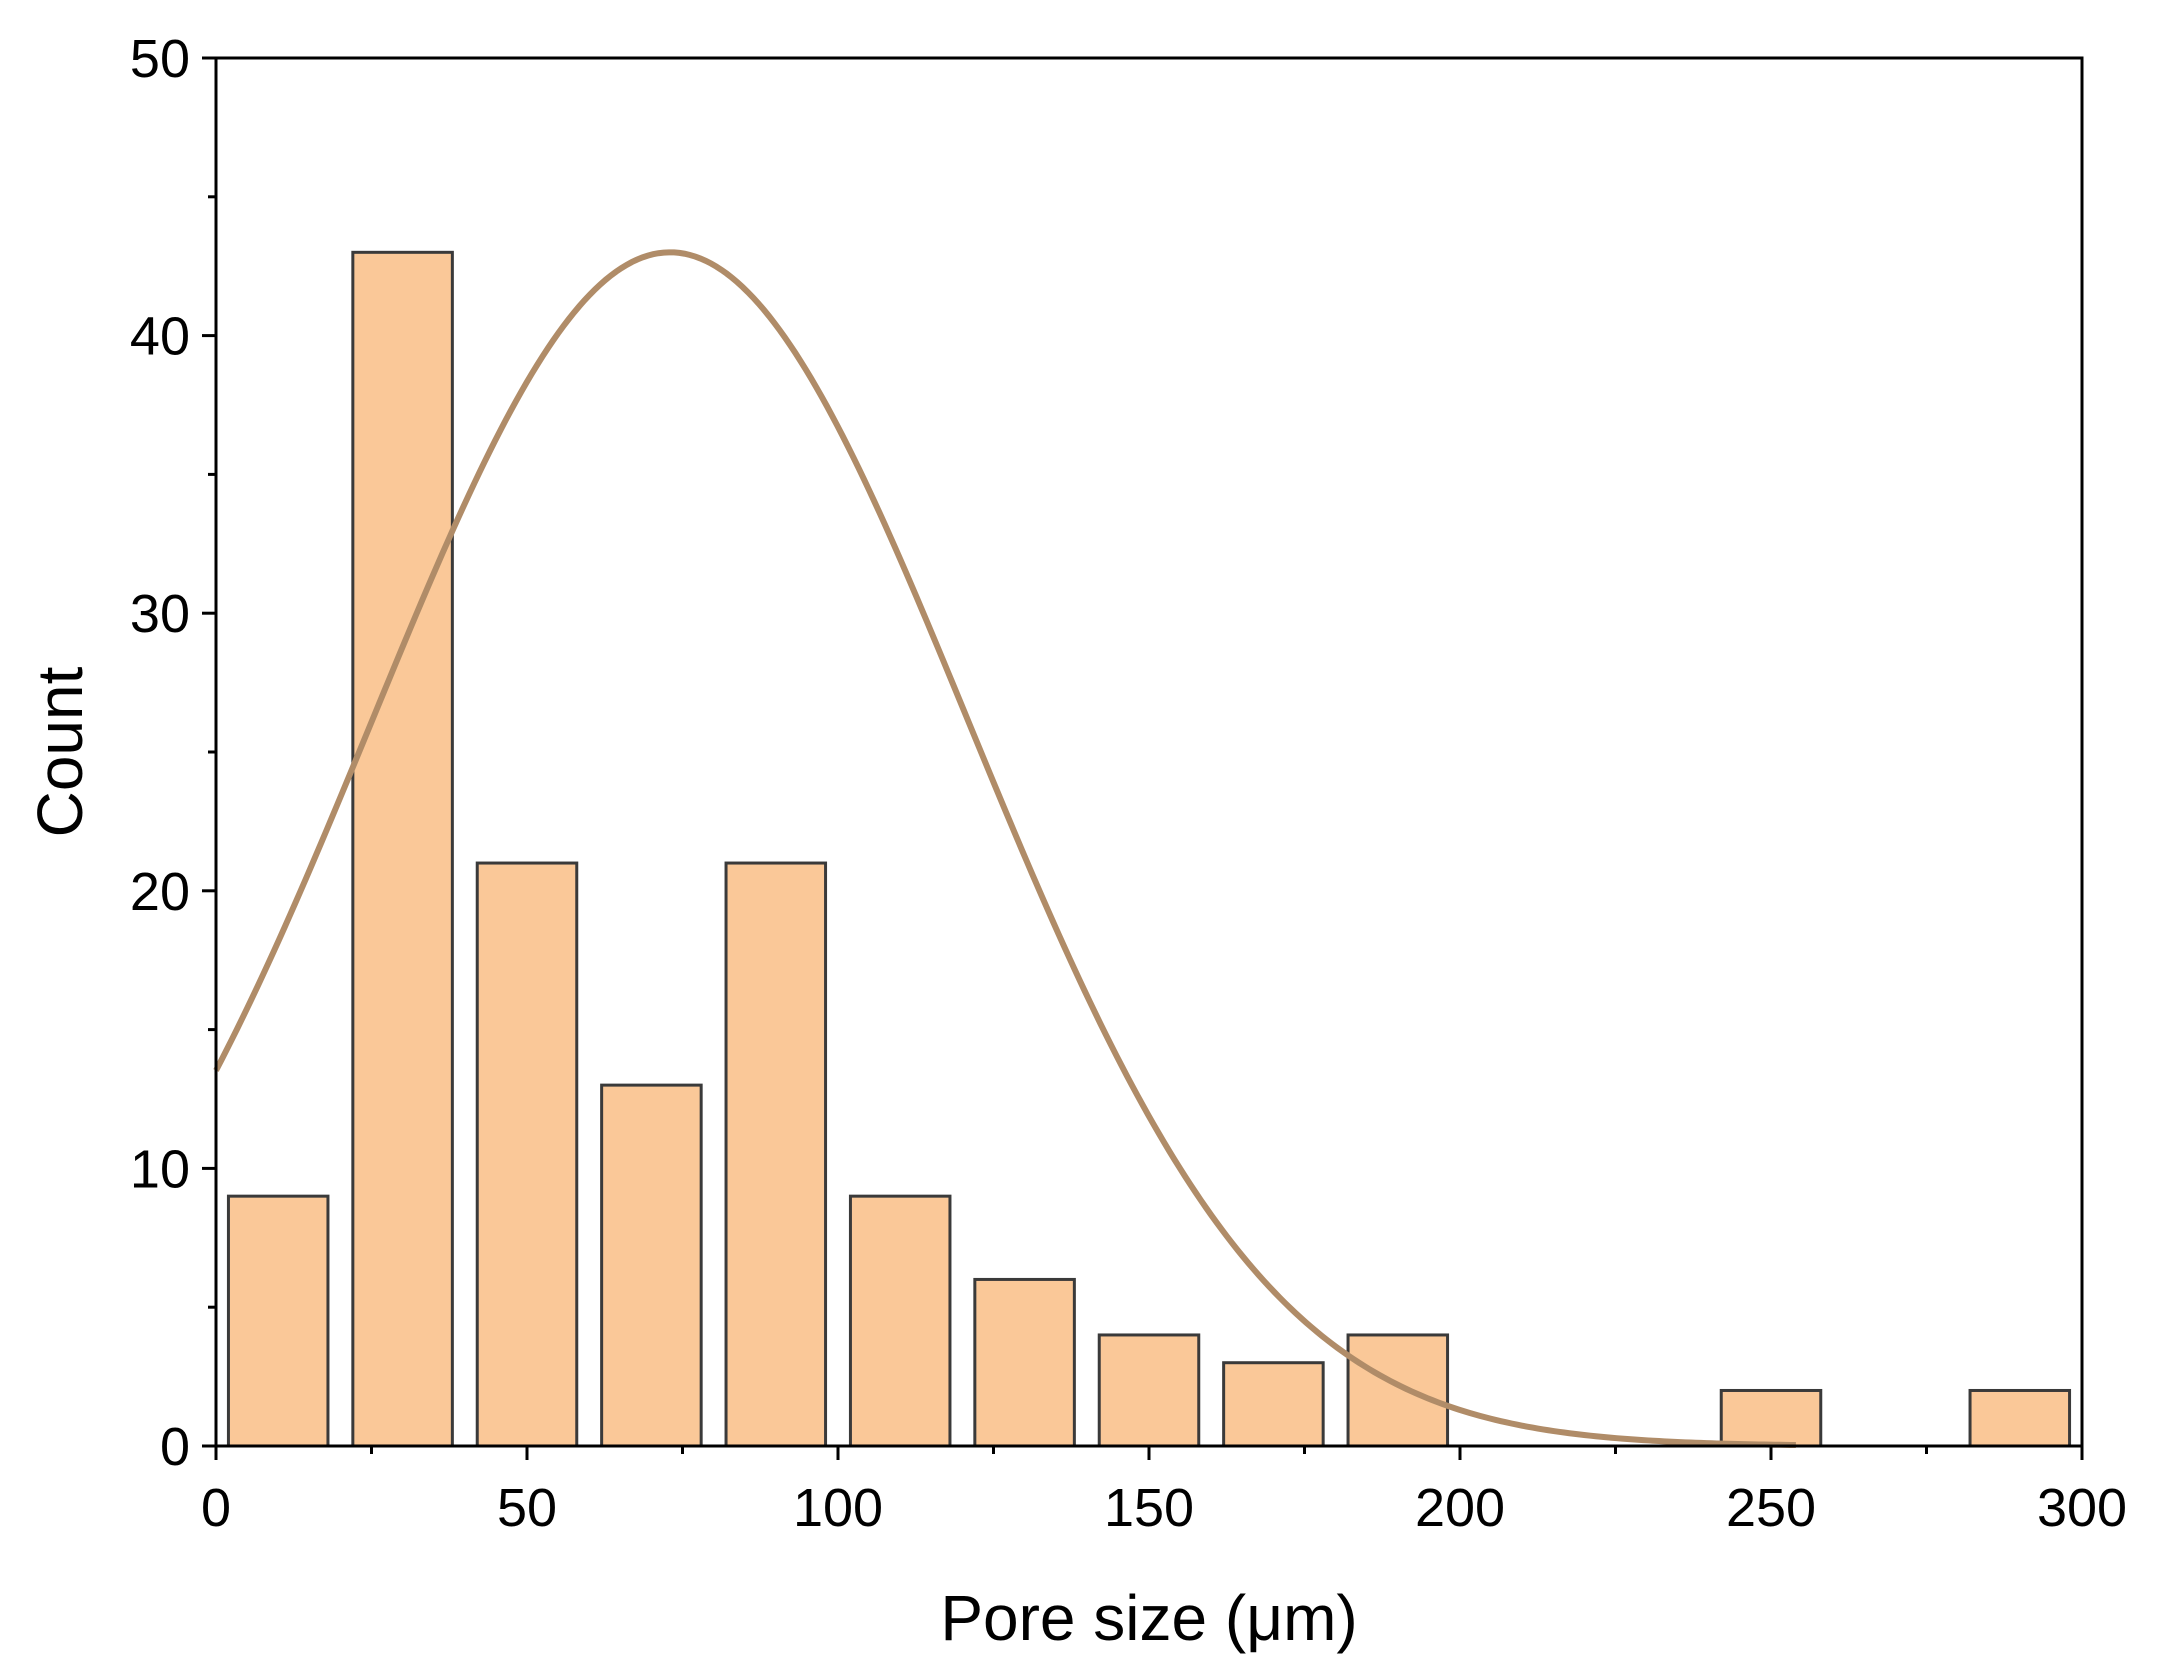 The image size is (2169, 1672). Describe the element at coordinates (160, 337) in the screenshot. I see `y-tick-label-4: 40` at that location.